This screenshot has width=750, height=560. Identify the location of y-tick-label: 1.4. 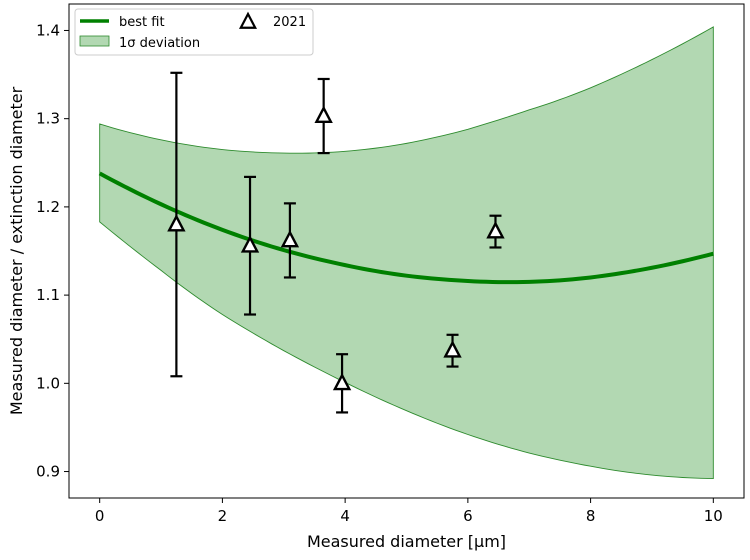
(48, 30).